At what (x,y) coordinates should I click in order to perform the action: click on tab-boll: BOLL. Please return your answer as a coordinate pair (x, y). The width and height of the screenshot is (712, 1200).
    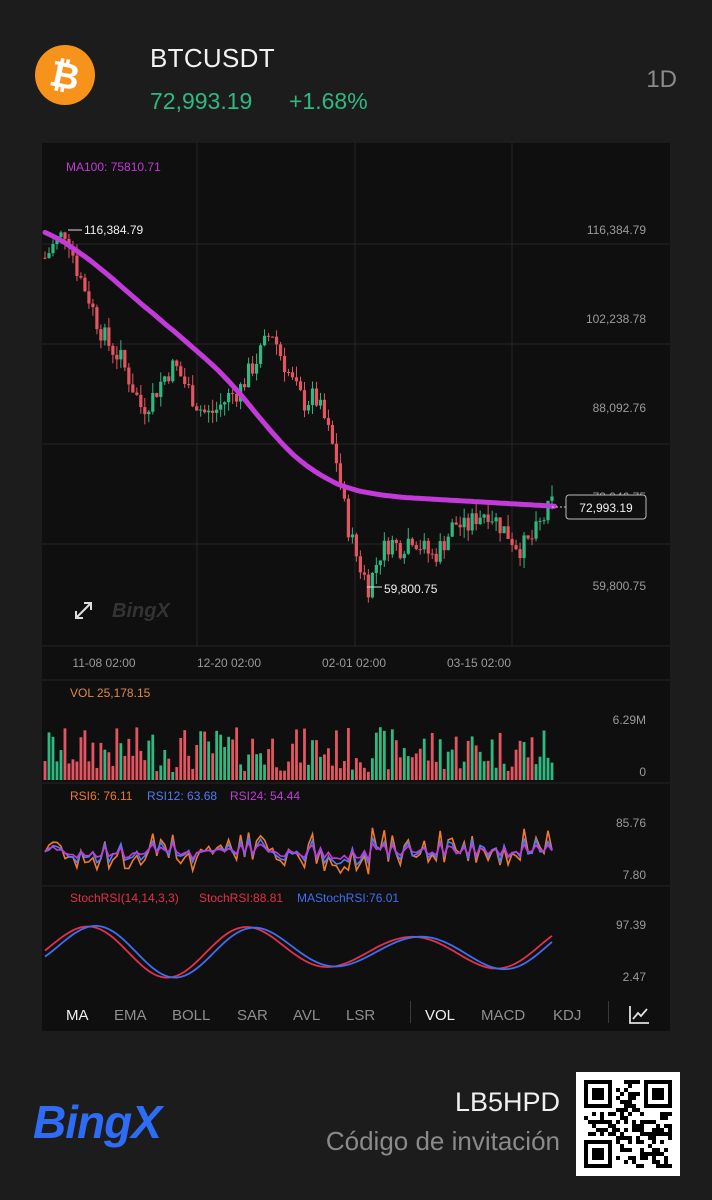
    Looking at the image, I should click on (191, 1015).